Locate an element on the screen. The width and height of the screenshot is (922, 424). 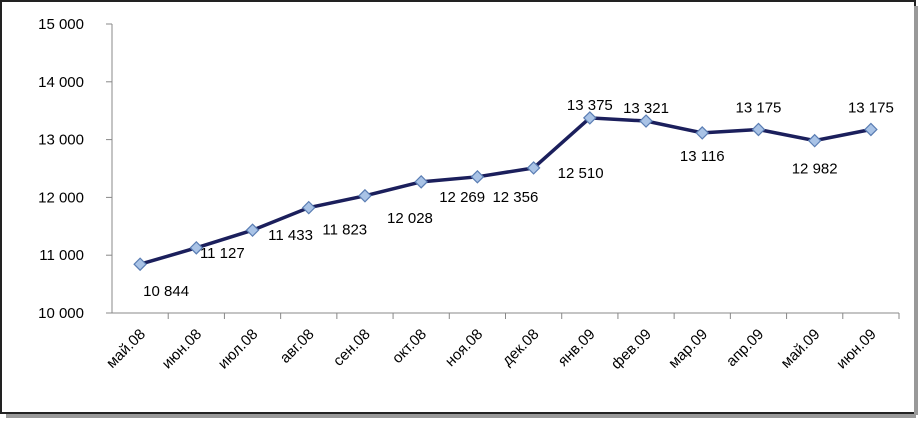
data-label: 12 982 is located at coordinates (815, 169).